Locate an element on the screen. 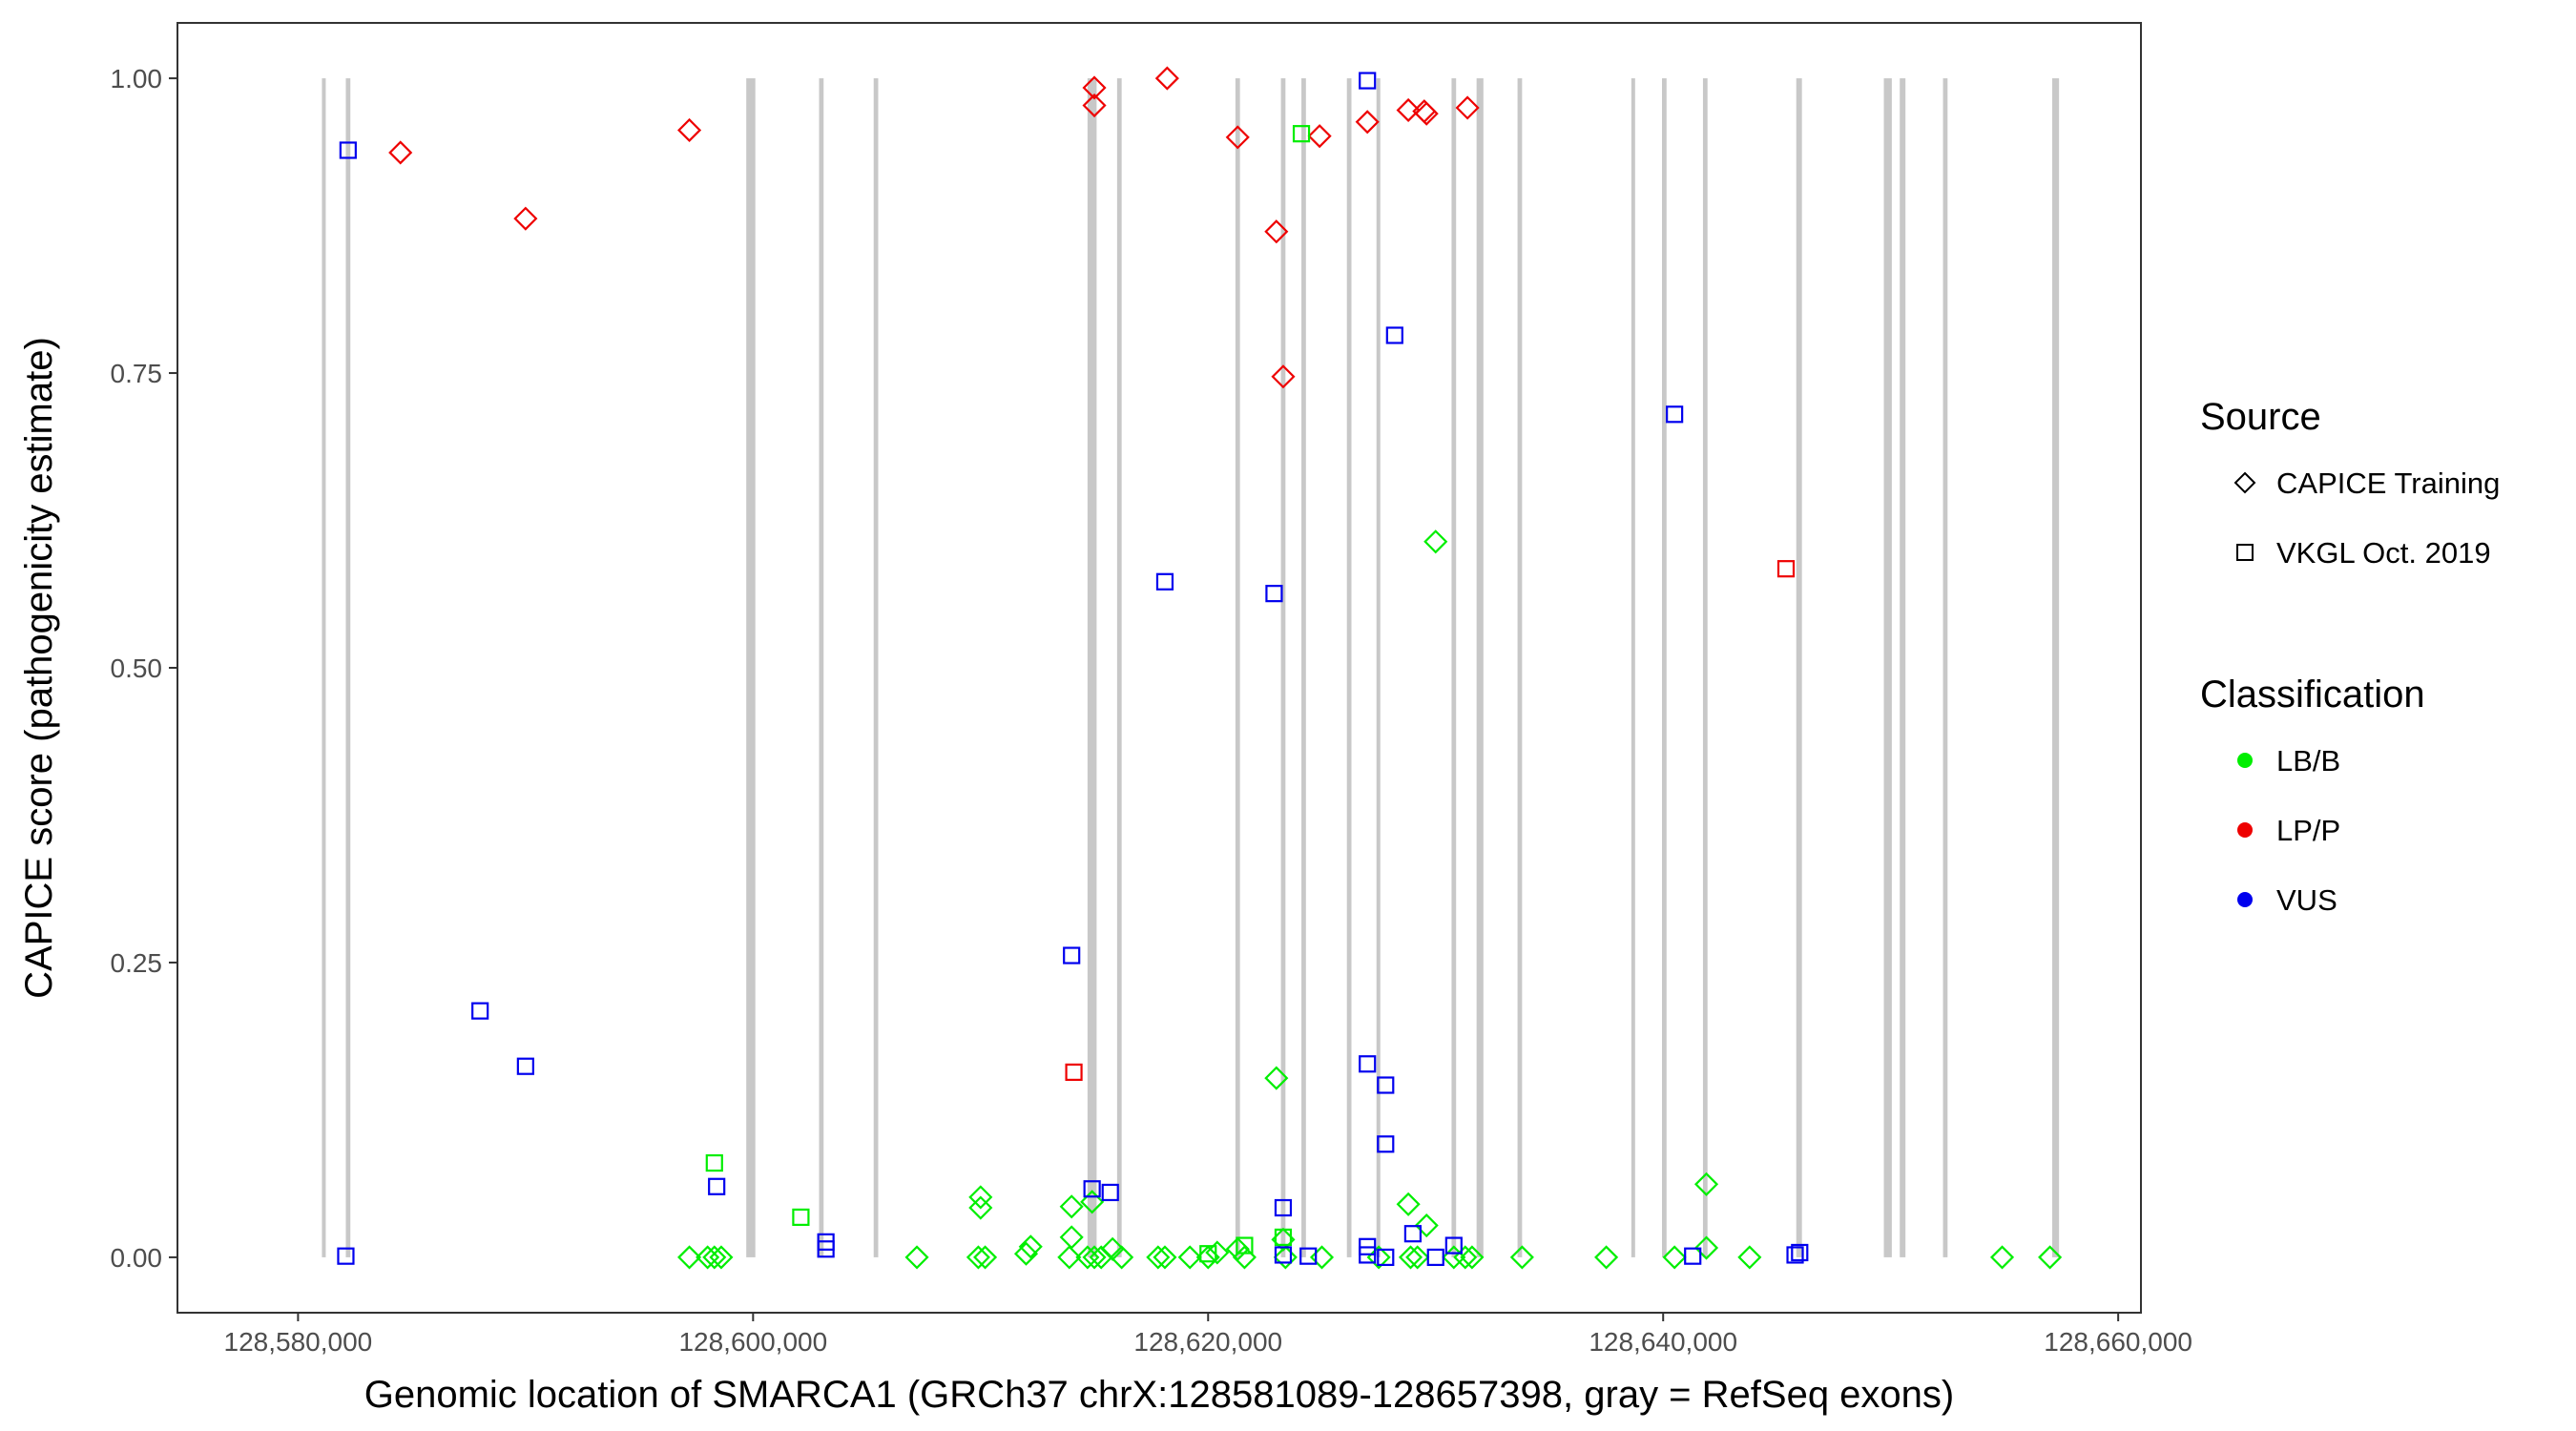 This screenshot has height=1431, width=2576. y-axis-title: CAPICE score (pathogenicity estimate) is located at coordinates (39, 668).